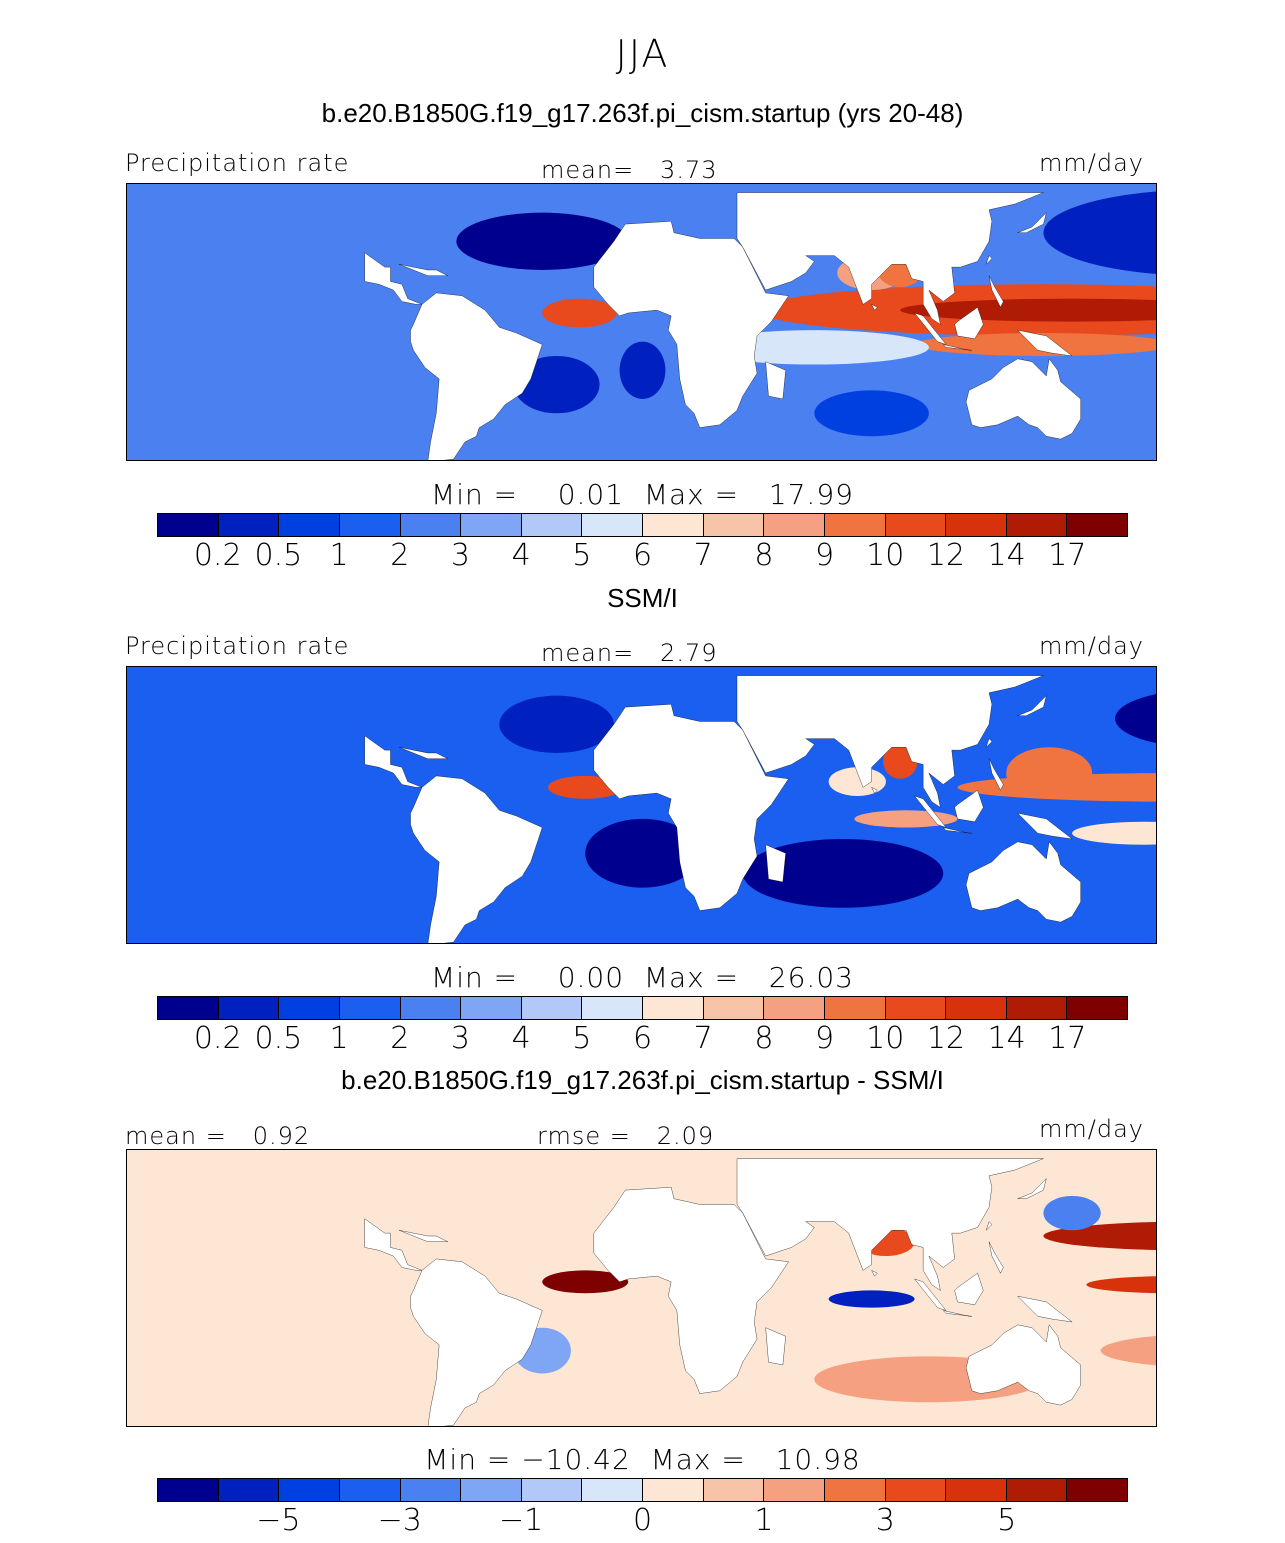  I want to click on colorbar-tick-3-3: 0, so click(642, 1520).